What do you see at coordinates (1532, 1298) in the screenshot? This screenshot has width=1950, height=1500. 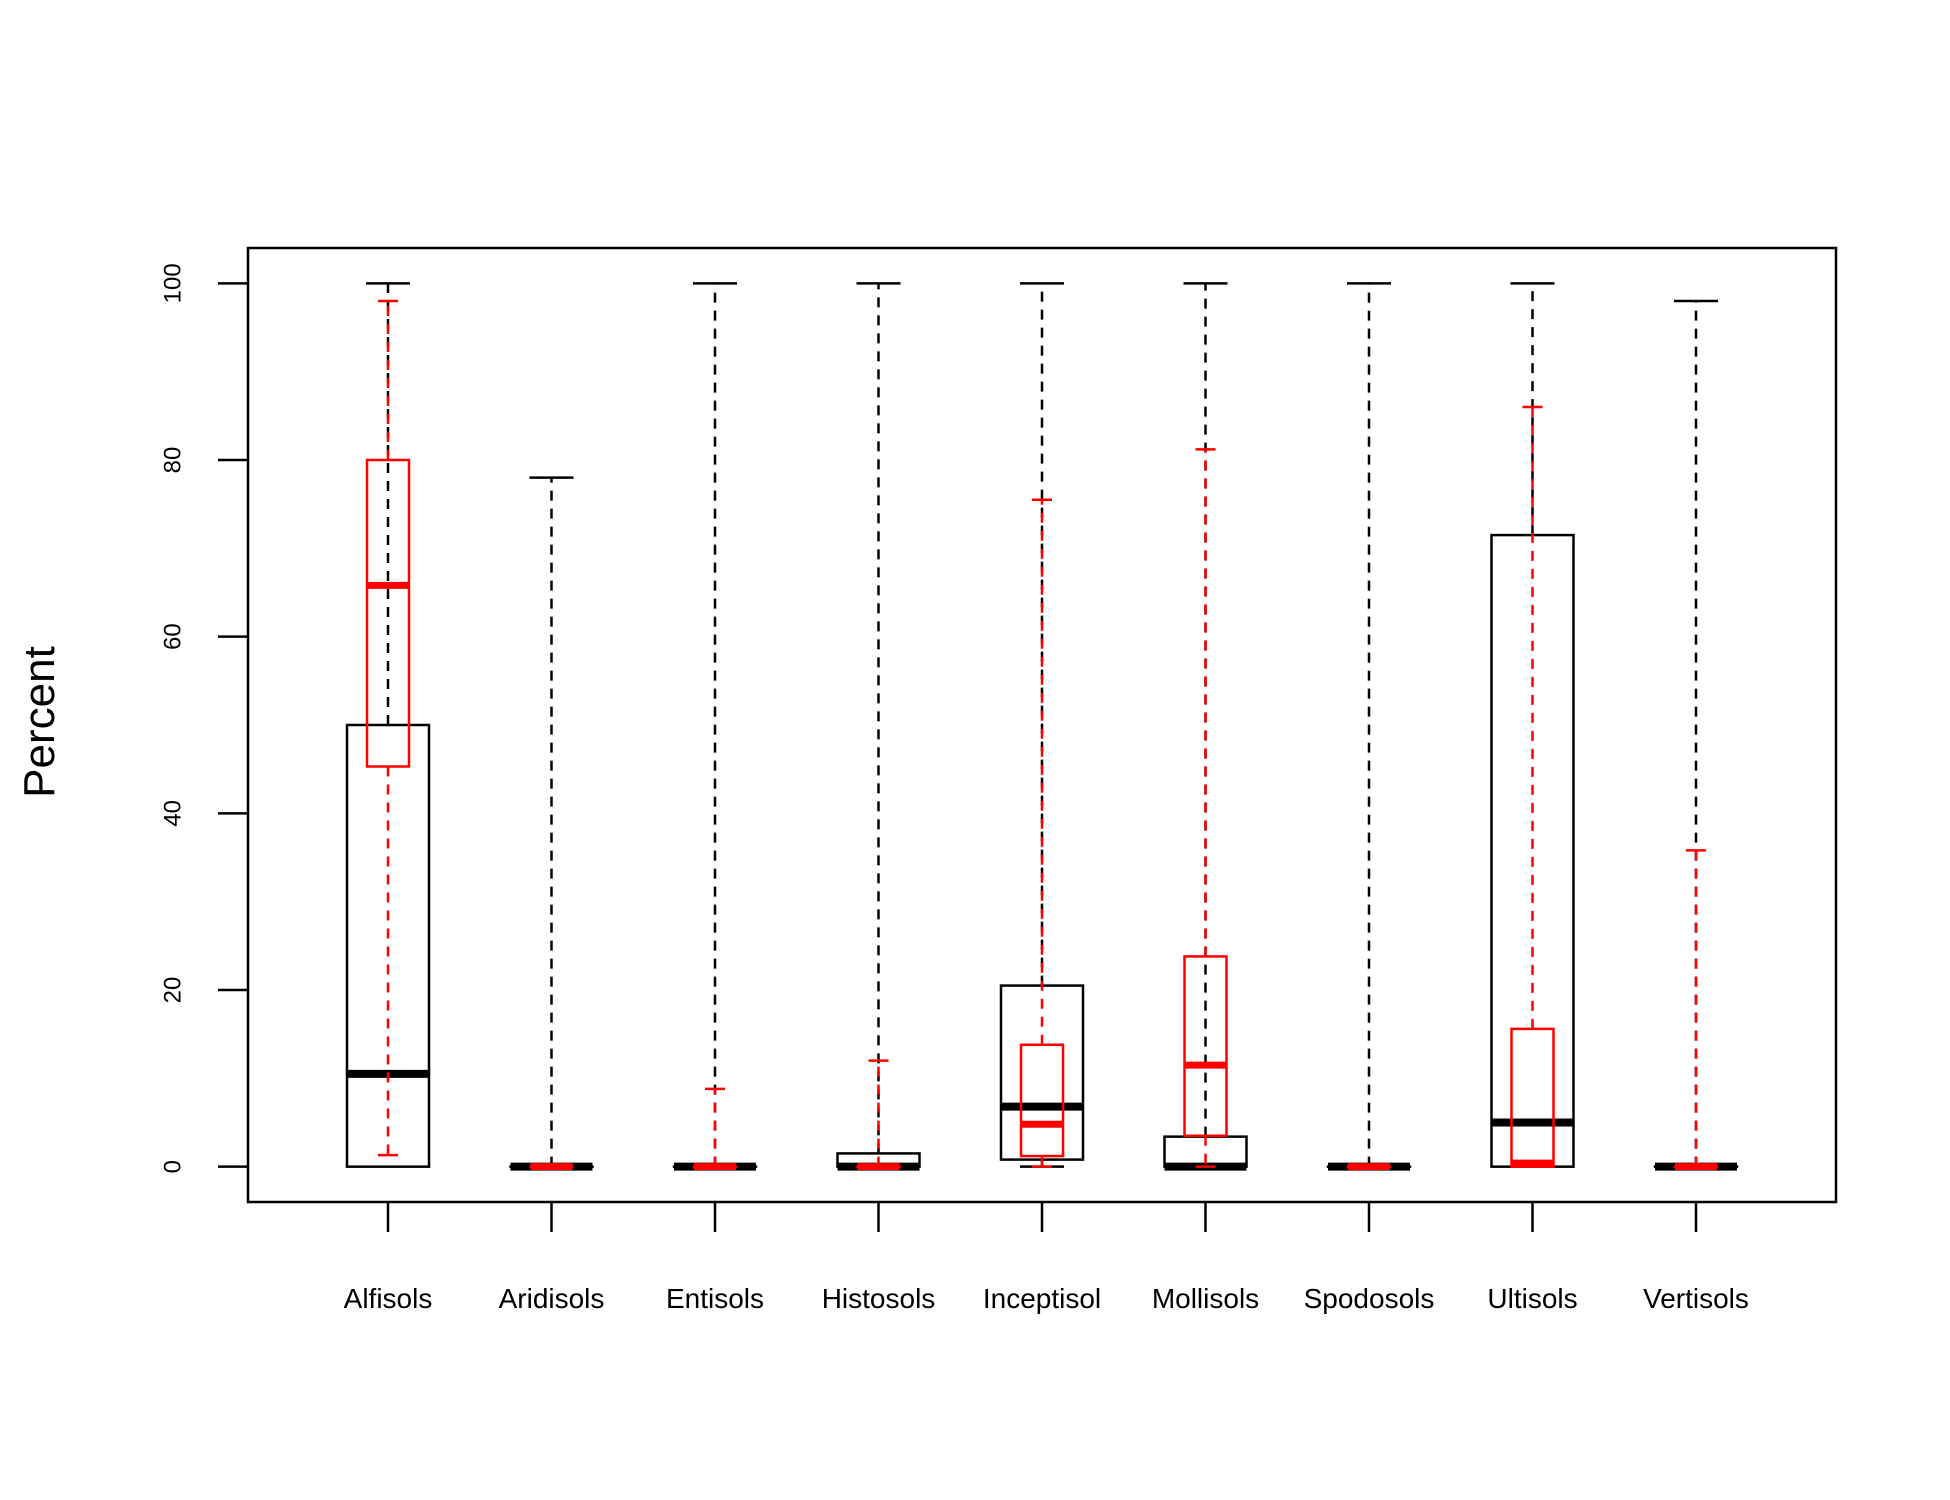 I see `x-category-label: Ultisols` at bounding box center [1532, 1298].